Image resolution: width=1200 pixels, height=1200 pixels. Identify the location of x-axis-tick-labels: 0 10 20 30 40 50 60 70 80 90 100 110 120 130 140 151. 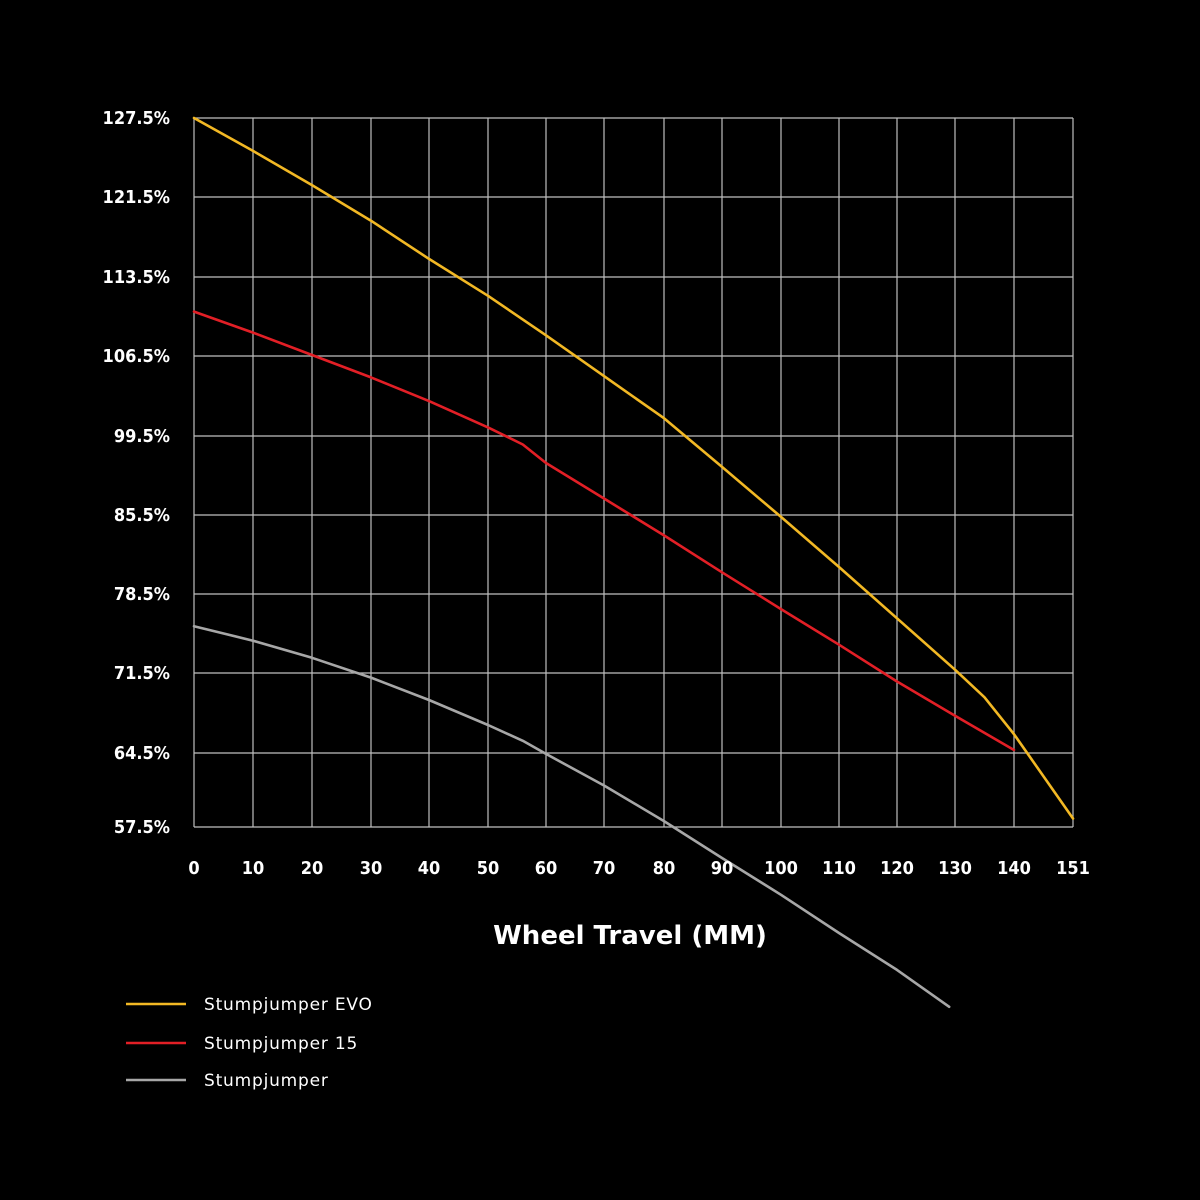
(639, 868).